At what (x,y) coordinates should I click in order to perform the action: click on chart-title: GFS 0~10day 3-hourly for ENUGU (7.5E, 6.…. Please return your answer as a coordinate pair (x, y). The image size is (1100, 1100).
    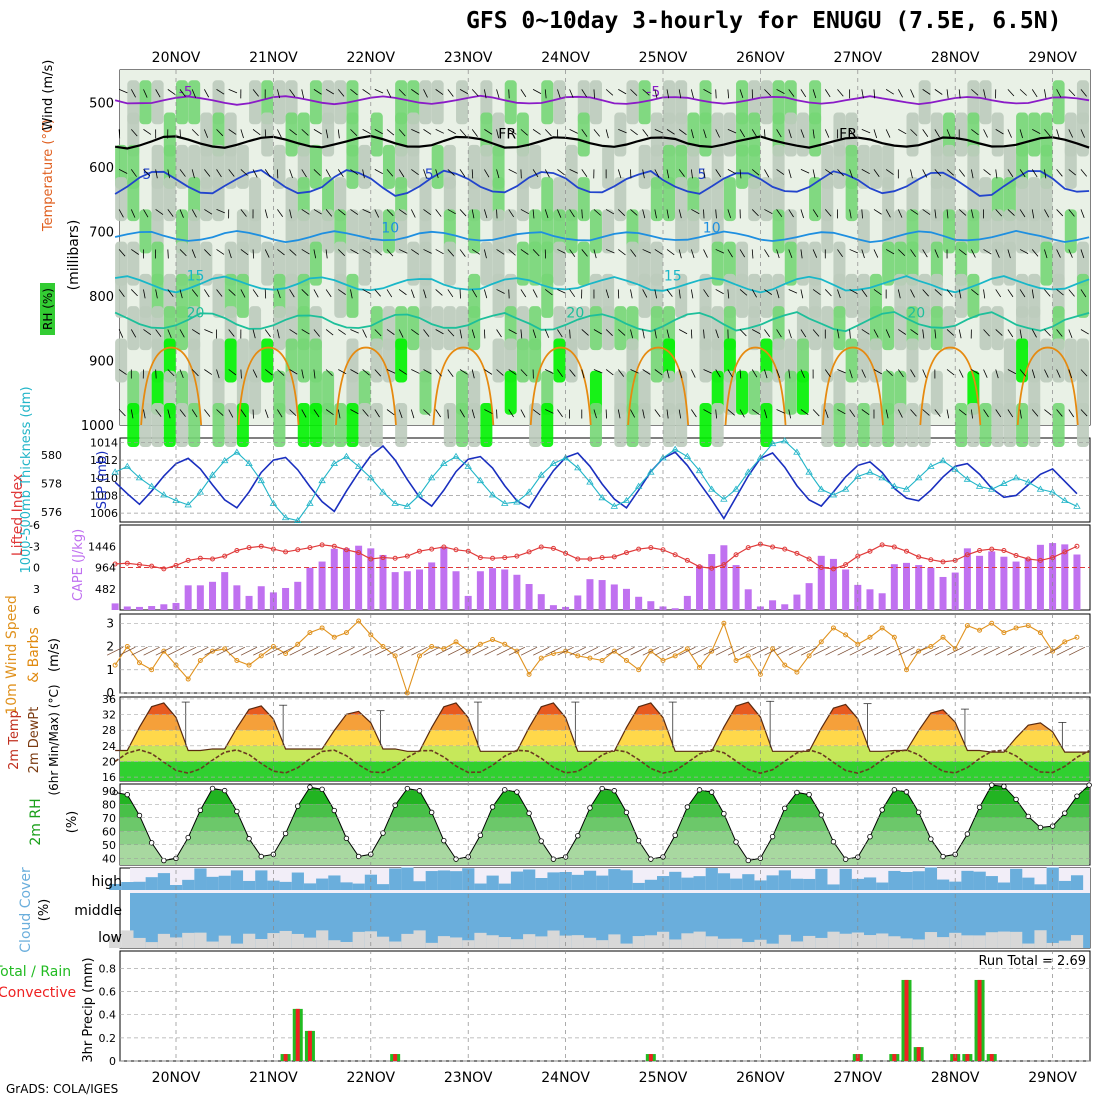
    Looking at the image, I should click on (764, 21).